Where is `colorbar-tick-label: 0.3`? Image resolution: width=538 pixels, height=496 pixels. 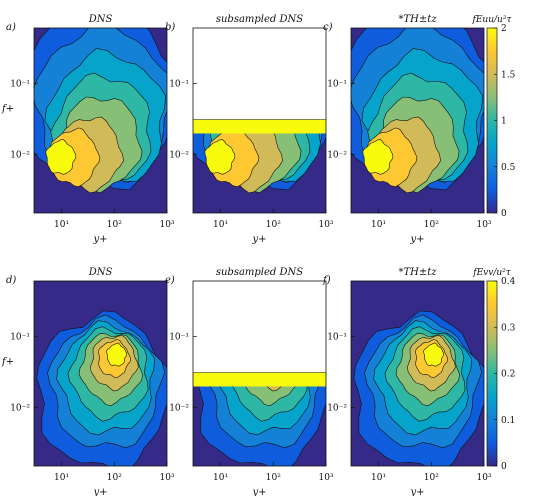 colorbar-tick-label: 0.3 is located at coordinates (508, 328).